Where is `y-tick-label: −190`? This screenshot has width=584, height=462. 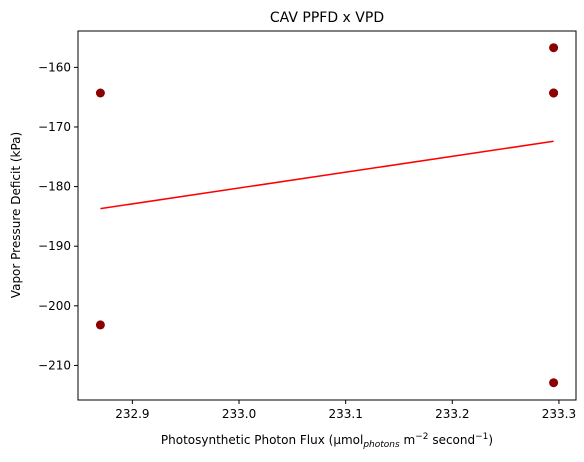 y-tick-label: −190 is located at coordinates (54, 246).